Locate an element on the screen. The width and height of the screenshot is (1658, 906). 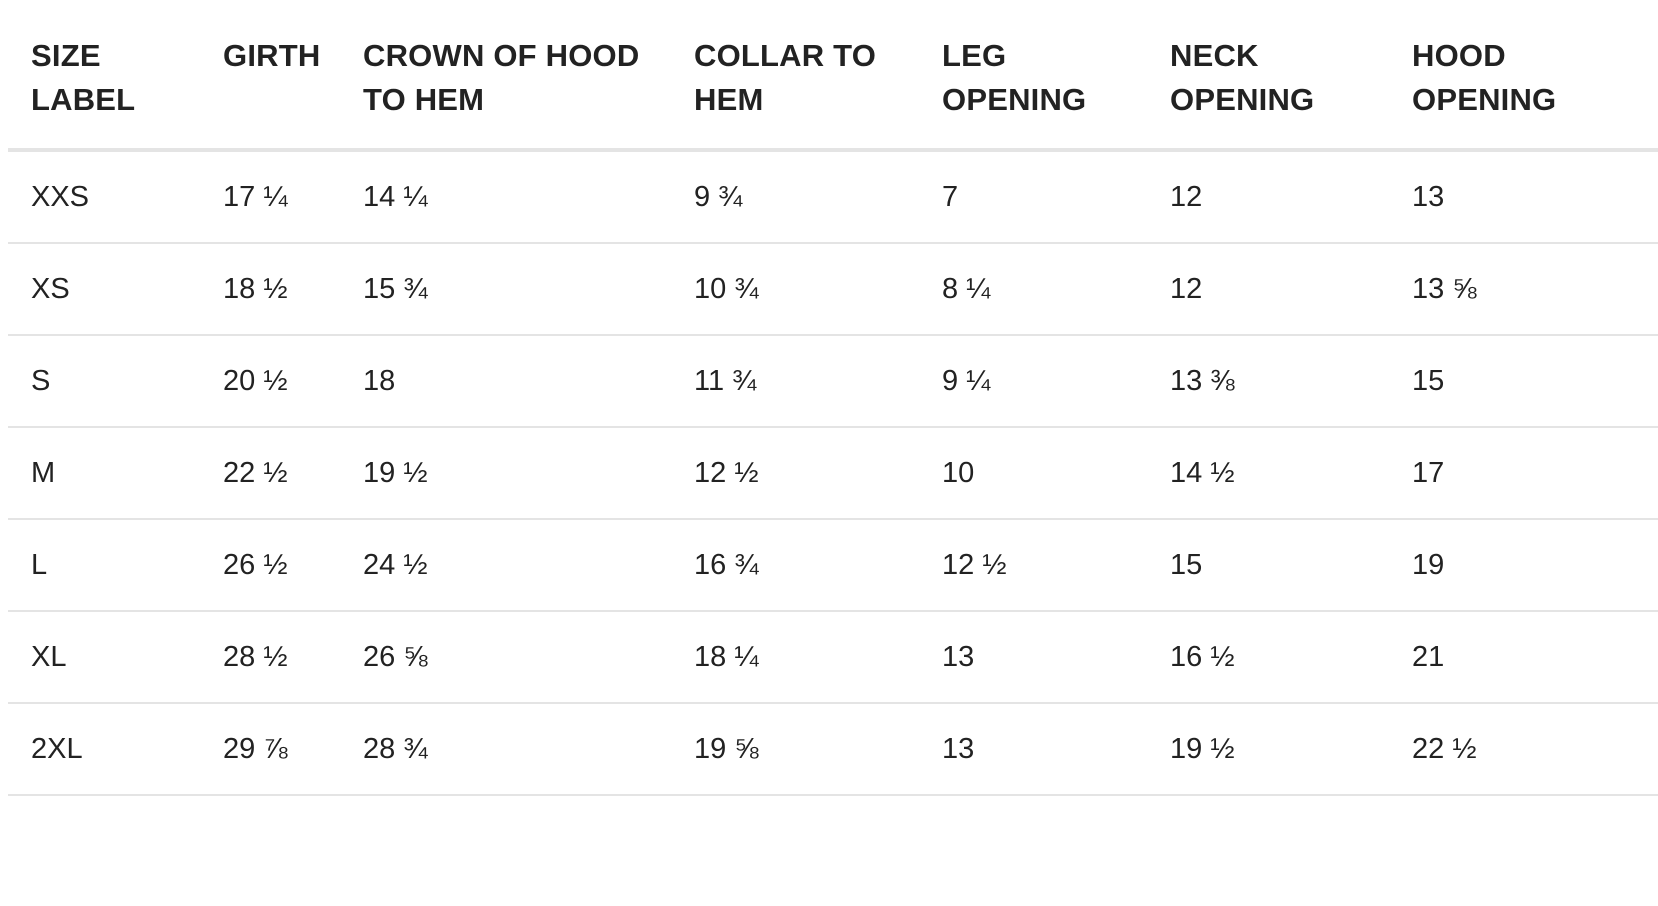
cell-girth: 22 ½ is located at coordinates (293, 473).